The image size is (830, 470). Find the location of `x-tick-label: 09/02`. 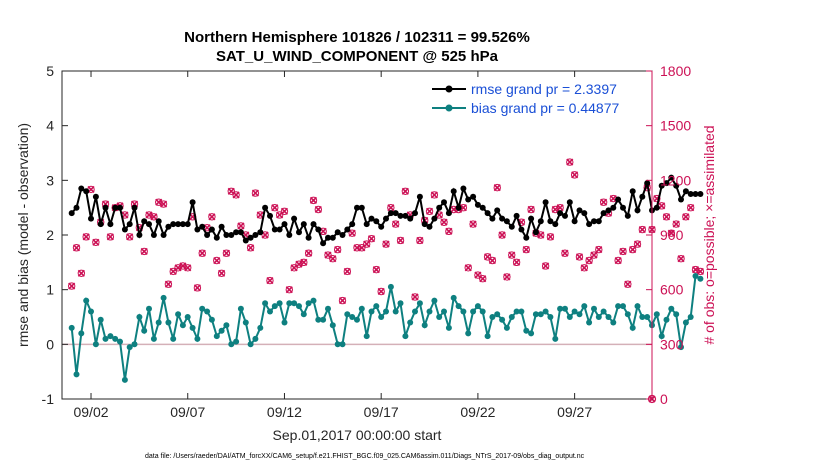

x-tick-label: 09/02 is located at coordinates (90, 412).